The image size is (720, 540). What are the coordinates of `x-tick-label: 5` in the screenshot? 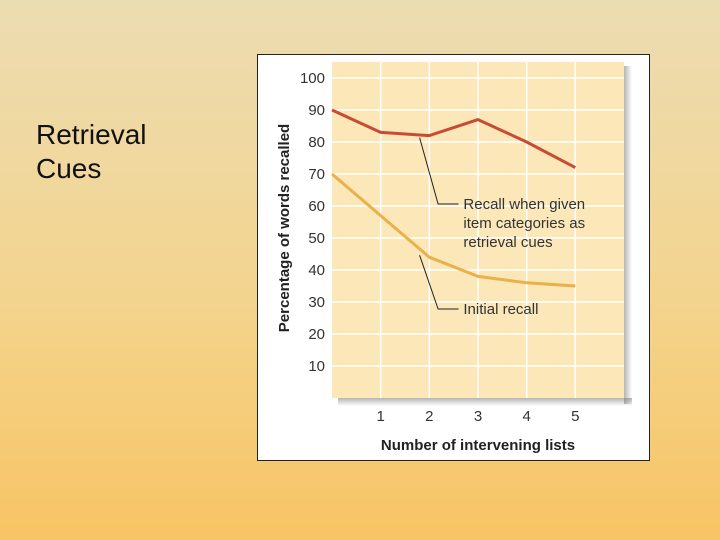 It's located at (575, 416).